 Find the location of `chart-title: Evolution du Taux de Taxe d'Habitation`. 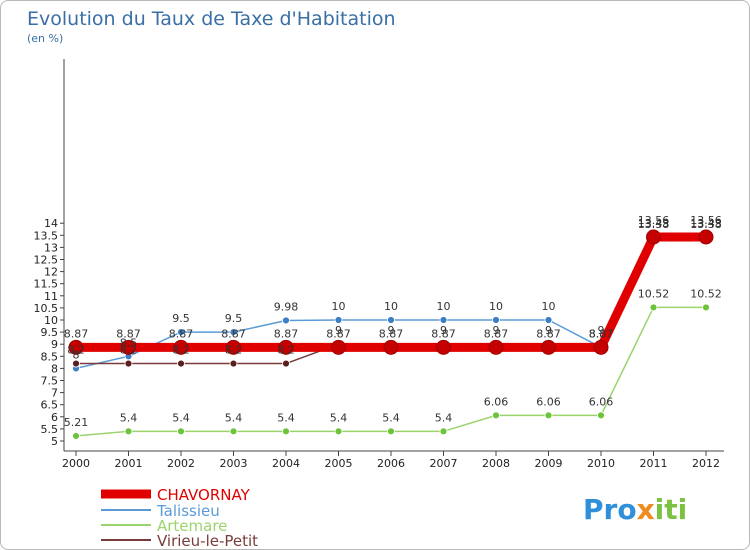

chart-title: Evolution du Taux de Taxe d'Habitation is located at coordinates (211, 19).